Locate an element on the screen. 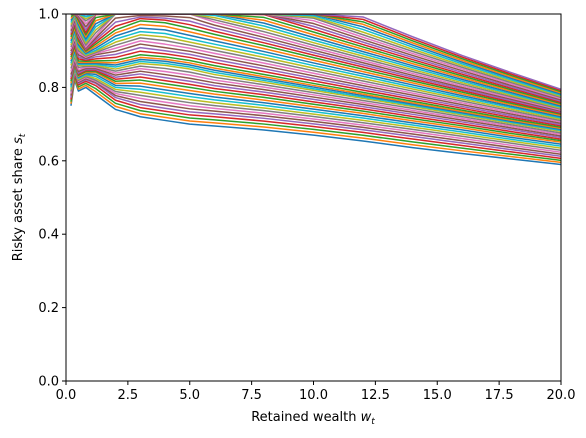  y-tick-label: 0.8 is located at coordinates (48, 88).